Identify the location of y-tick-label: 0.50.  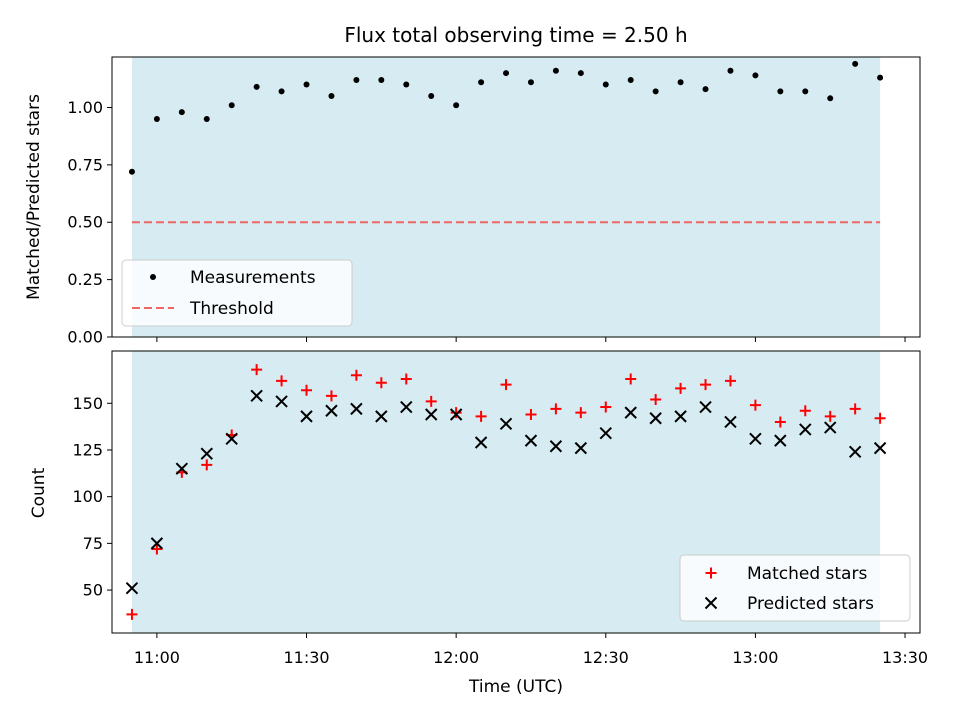
(85, 222).